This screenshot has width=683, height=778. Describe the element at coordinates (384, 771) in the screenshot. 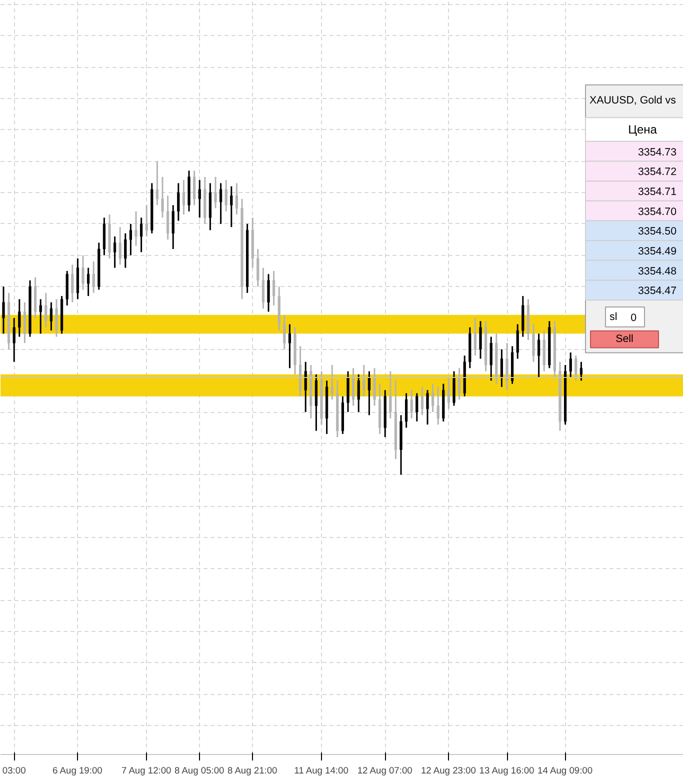

I see `x-tick-label: 12 Aug 07:00` at that location.